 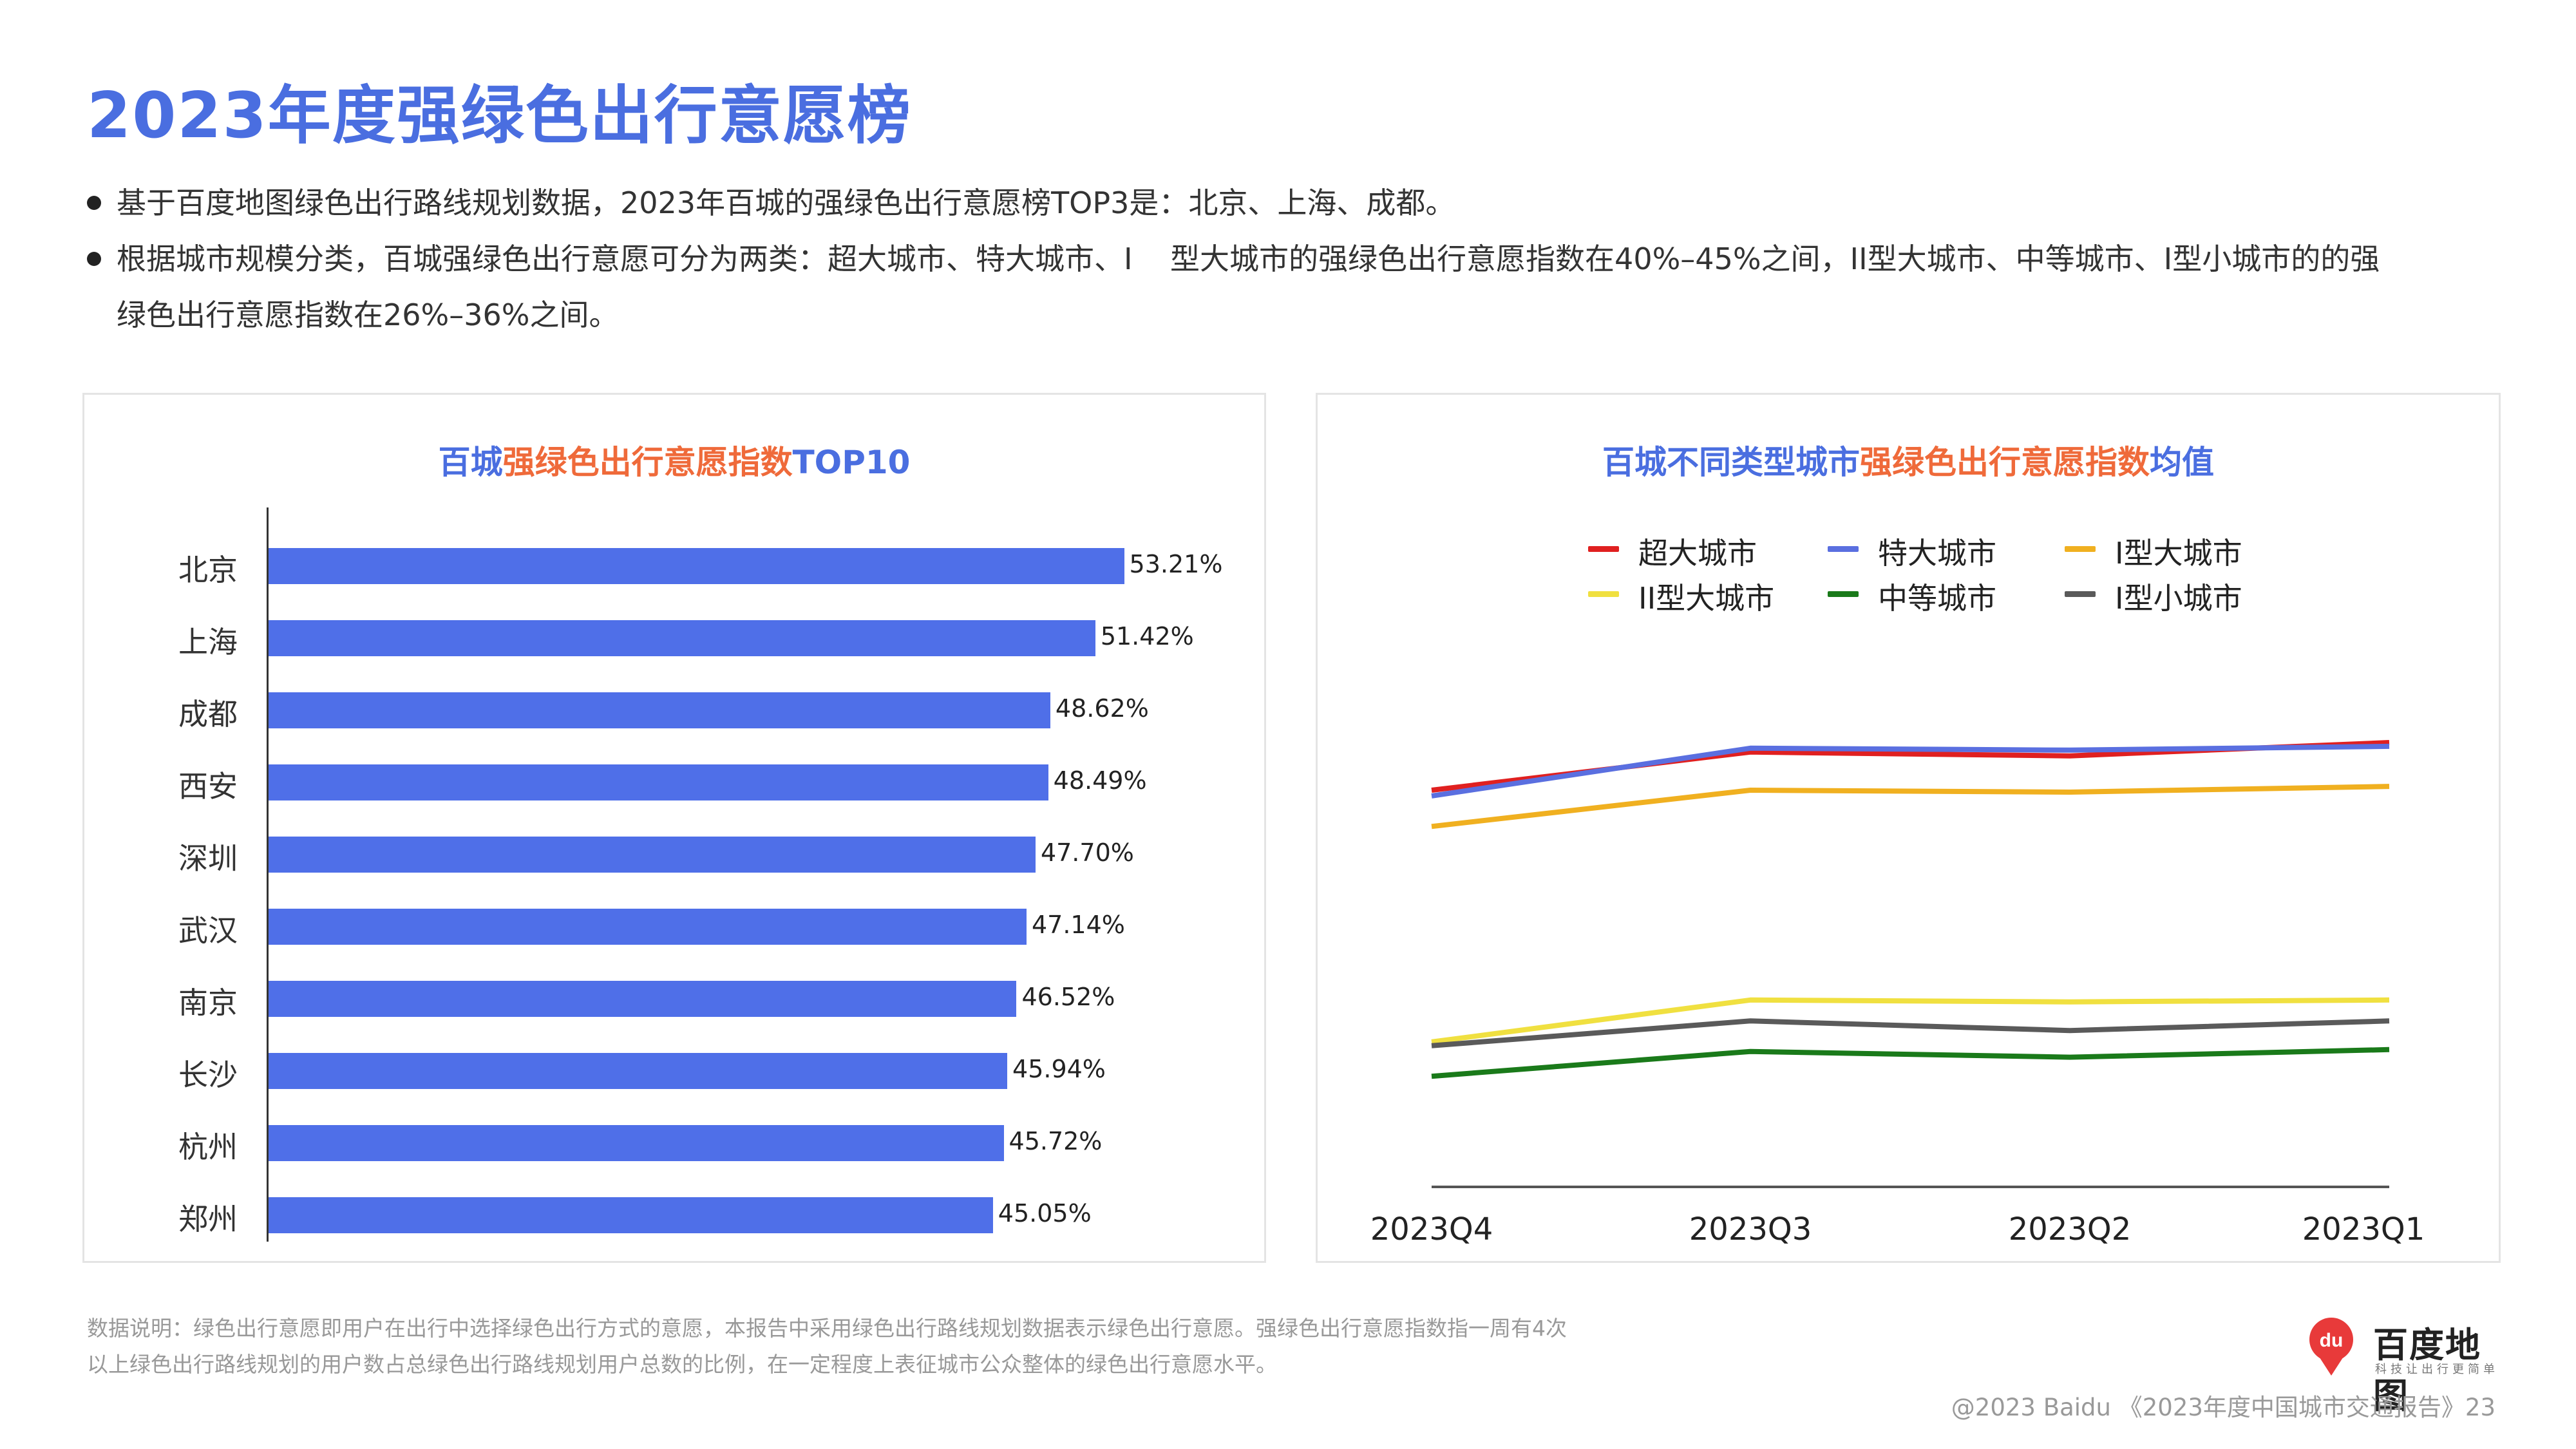 What do you see at coordinates (1100, 781) in the screenshot?
I see `bar-value-label: 48.49%` at bounding box center [1100, 781].